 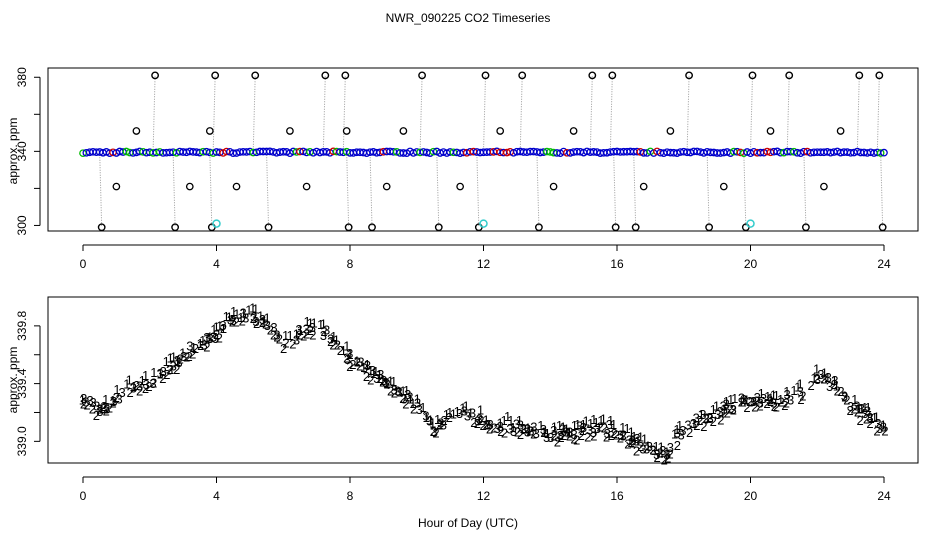 What do you see at coordinates (28, 383) in the screenshot?
I see `bottom-y-axis: 339.0 339.4 339.8` at bounding box center [28, 383].